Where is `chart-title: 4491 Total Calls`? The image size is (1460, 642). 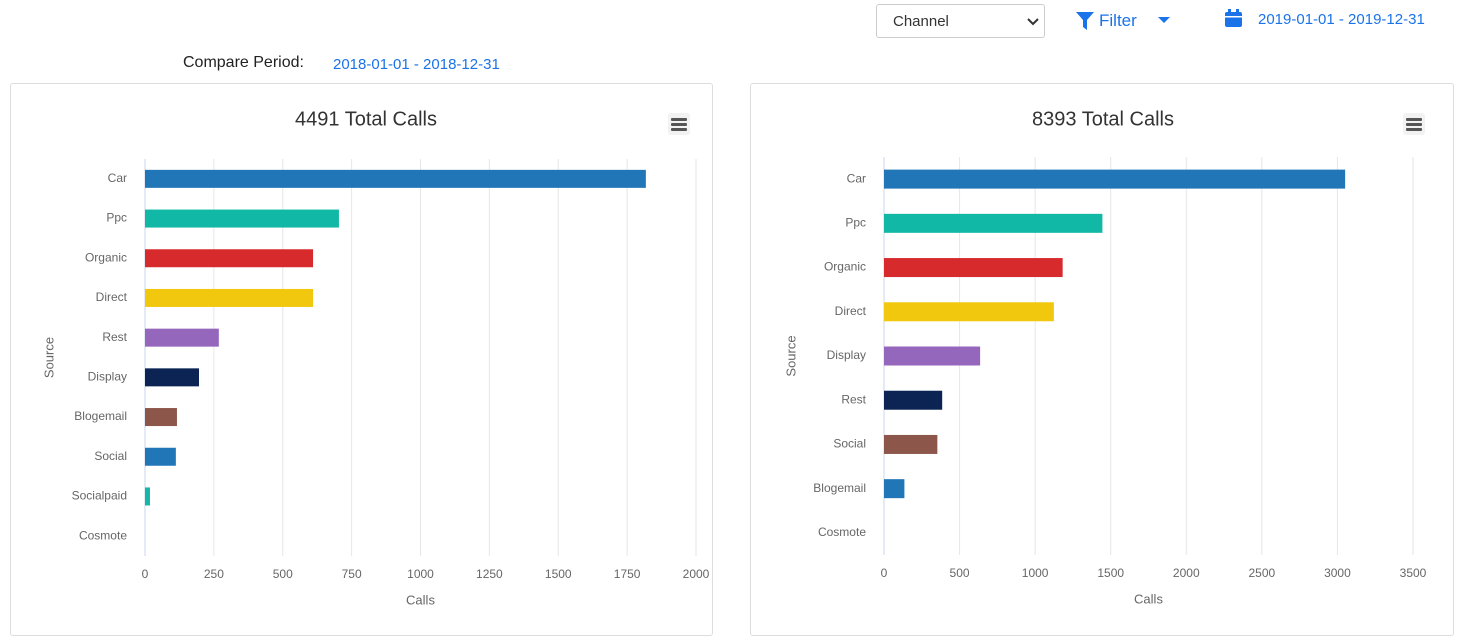 chart-title: 4491 Total Calls is located at coordinates (366, 119).